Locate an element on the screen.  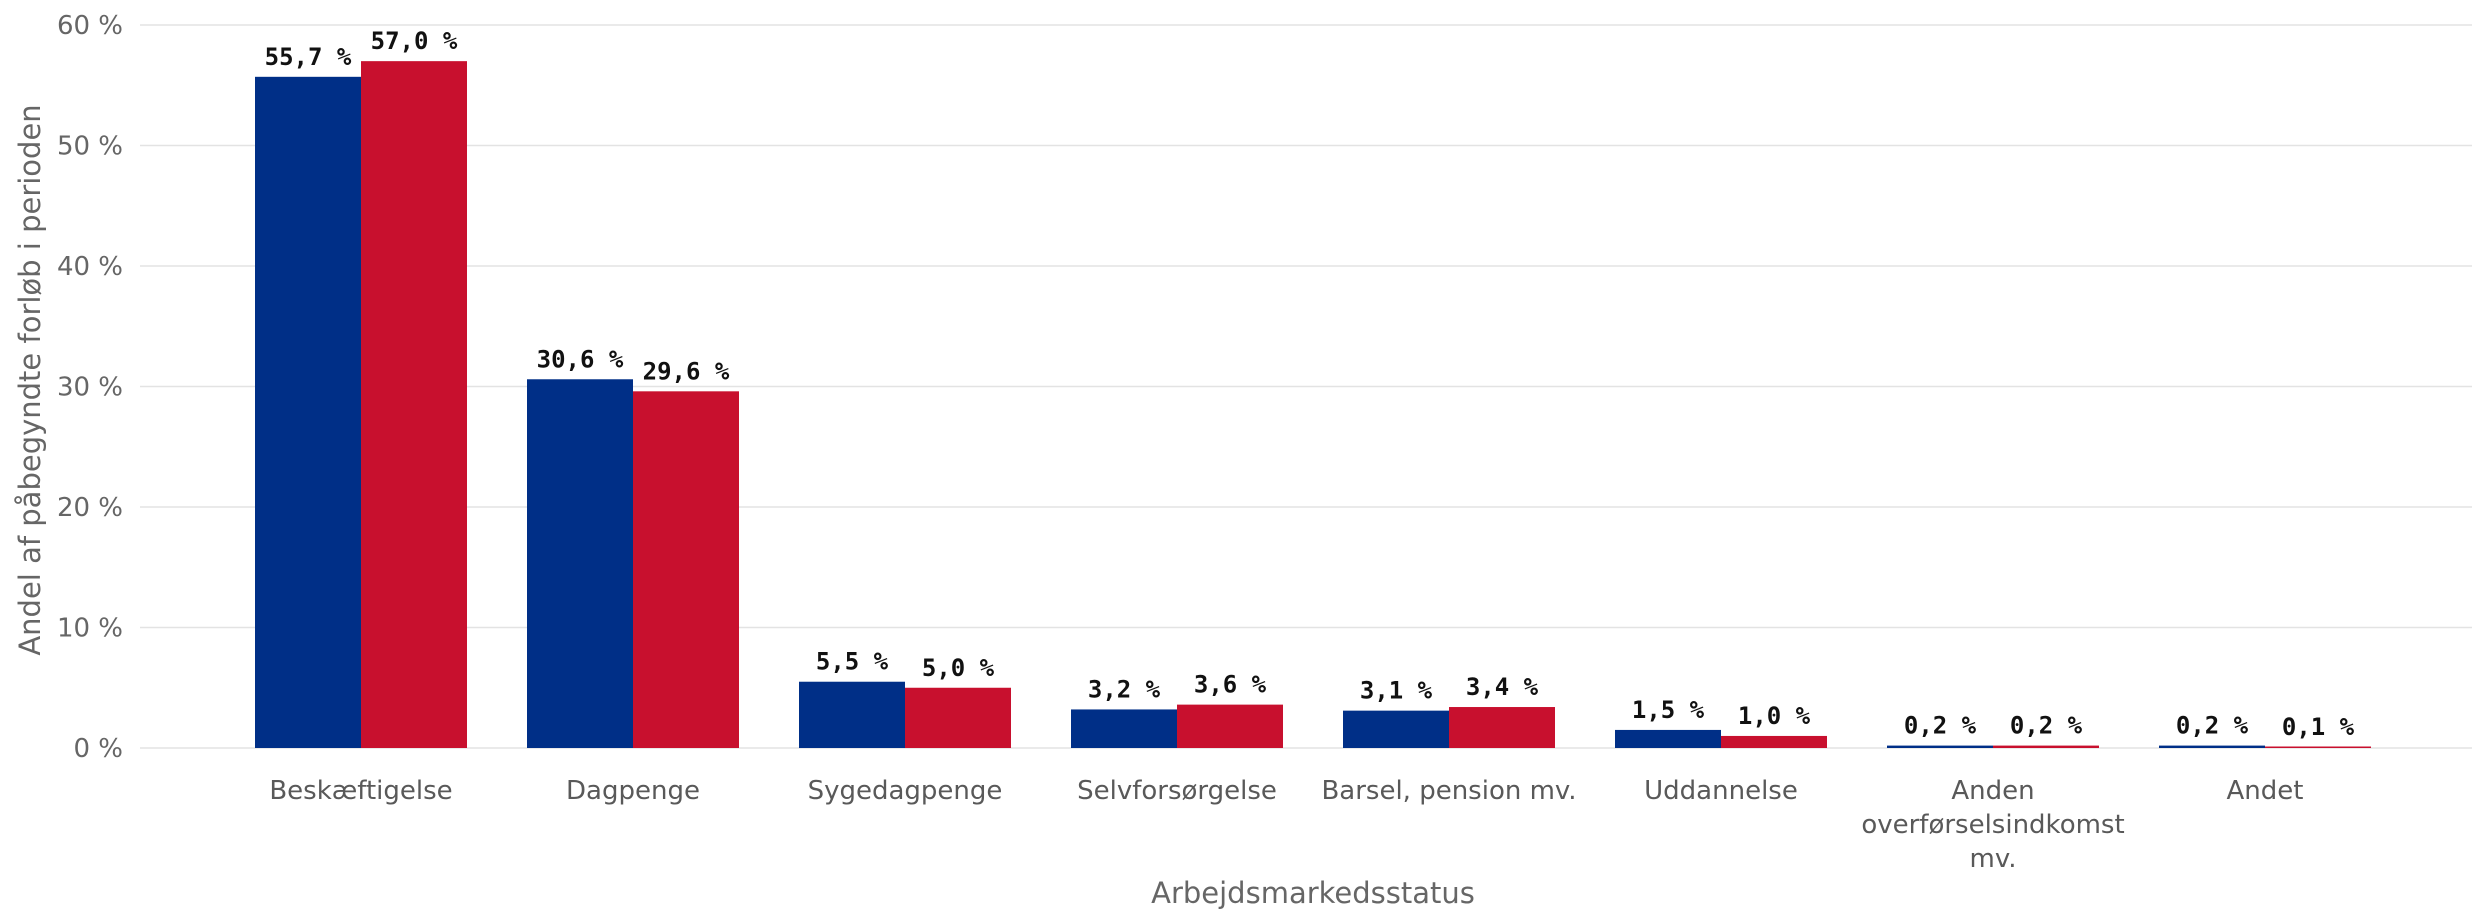
x-category-label: Beskæftigelse is located at coordinates (360, 791).